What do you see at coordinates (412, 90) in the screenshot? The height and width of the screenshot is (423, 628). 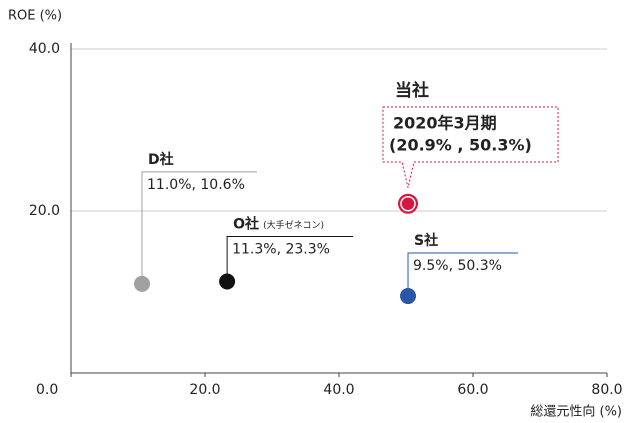 I see `point-name: 当社` at bounding box center [412, 90].